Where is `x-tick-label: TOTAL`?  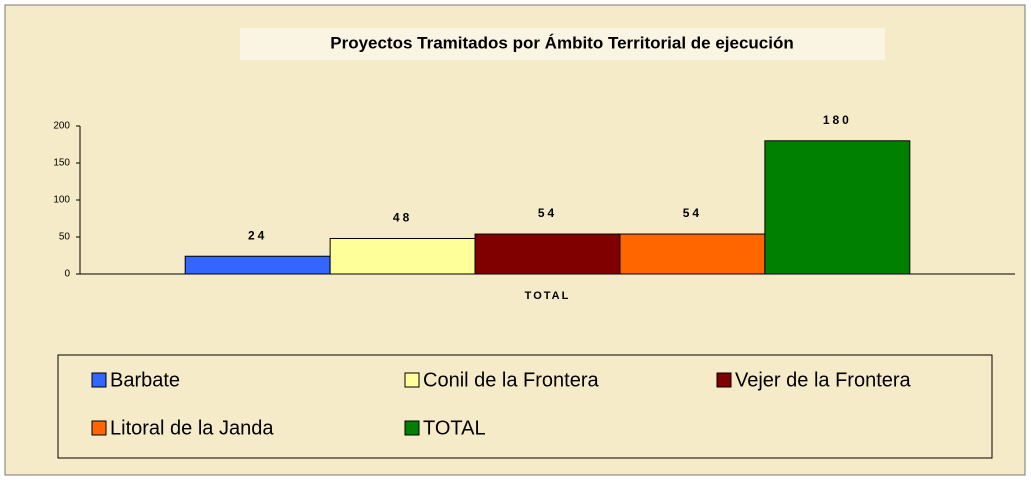 x-tick-label: TOTAL is located at coordinates (548, 296).